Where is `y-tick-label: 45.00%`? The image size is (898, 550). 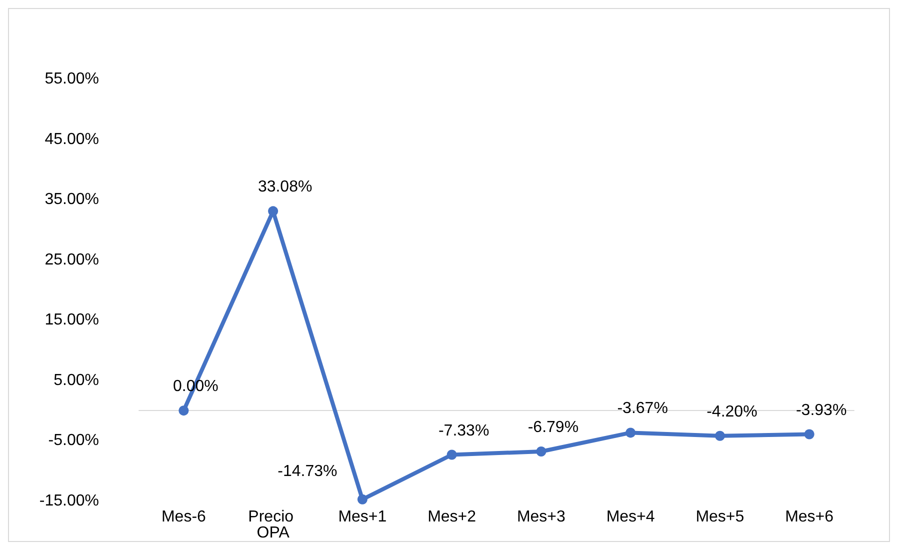
y-tick-label: 45.00% is located at coordinates (71, 139).